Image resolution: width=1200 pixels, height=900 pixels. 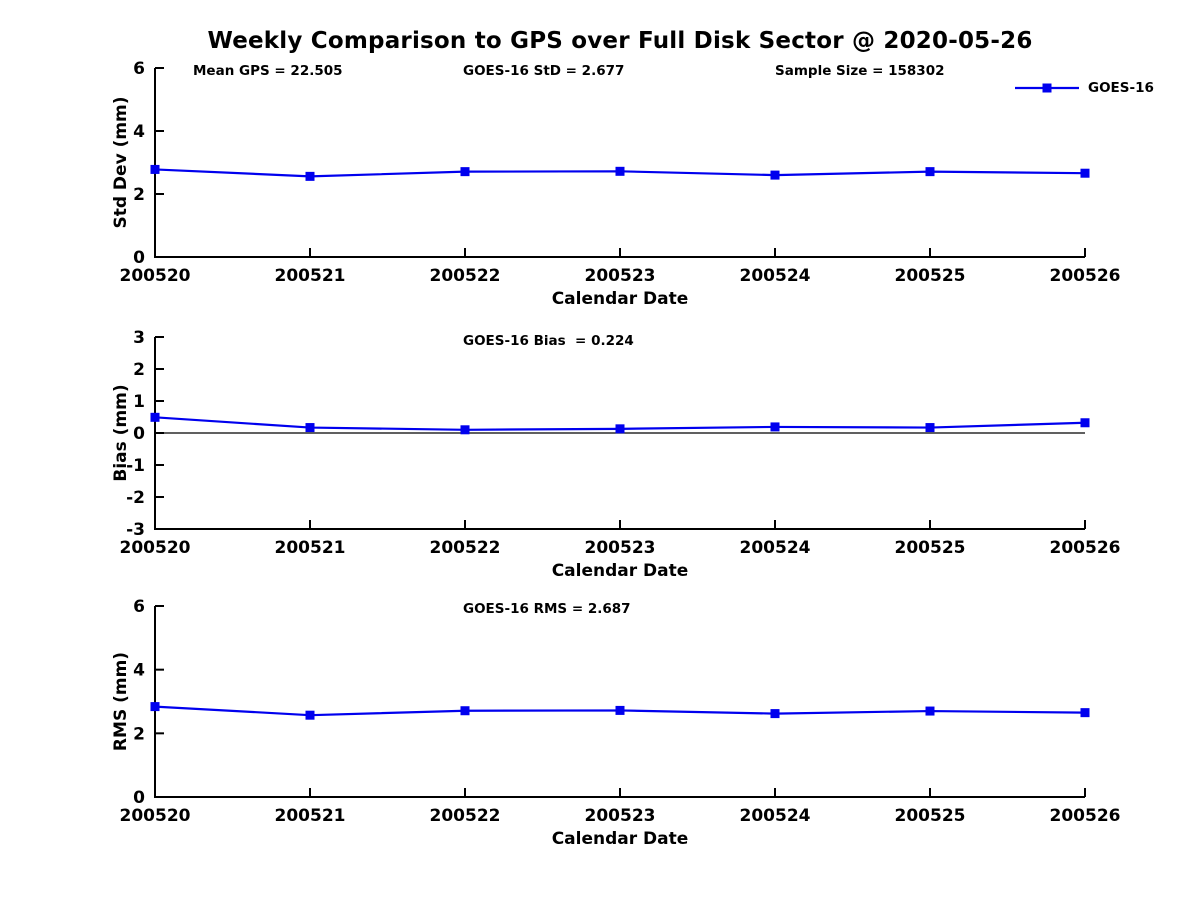 I want to click on annotation-mean-gps: Mean GPS = 22.505, so click(x=268, y=71).